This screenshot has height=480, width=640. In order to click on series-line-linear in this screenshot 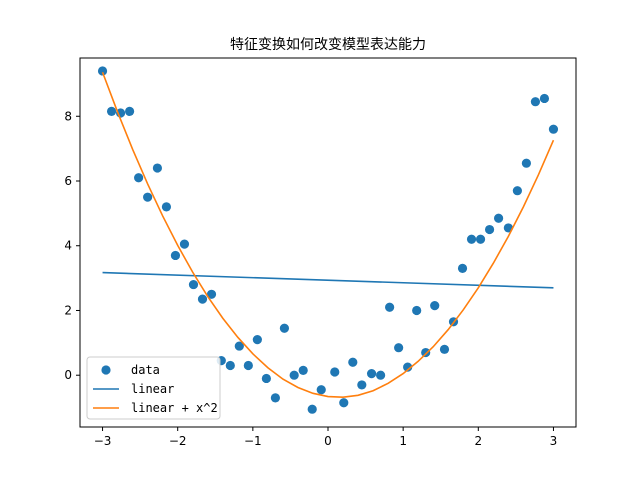, I will do `click(328, 280)`.